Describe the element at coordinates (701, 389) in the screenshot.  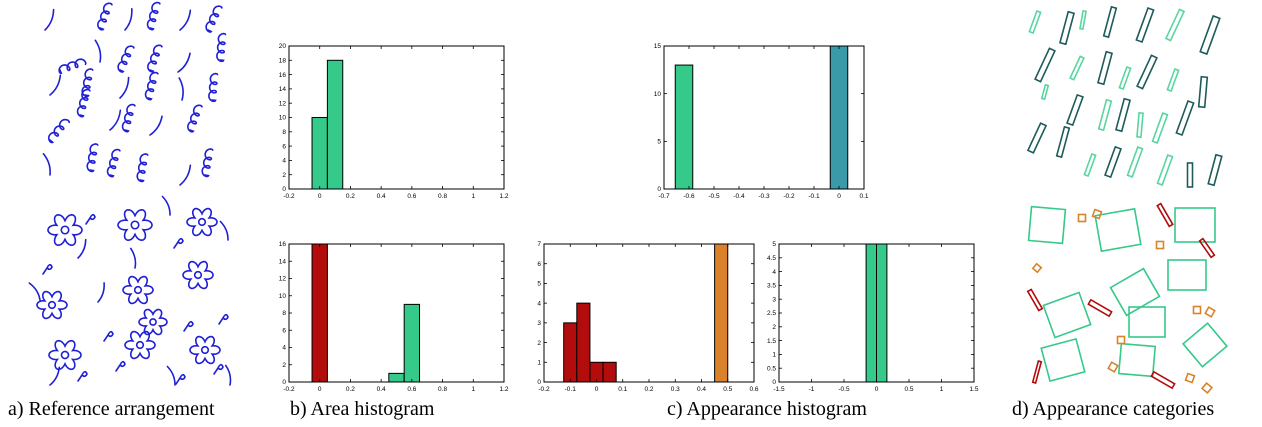
I see `x-tick-label: 0.4` at that location.